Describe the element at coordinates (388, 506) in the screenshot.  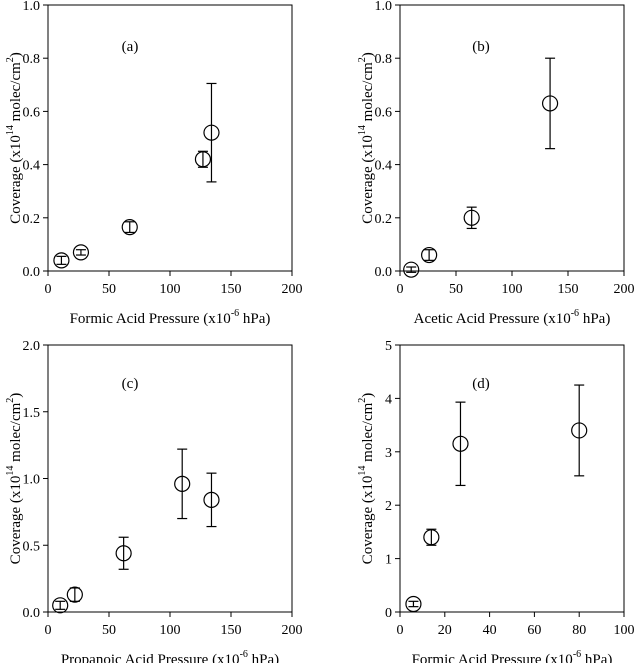
I see `y-tick-label: 2` at that location.